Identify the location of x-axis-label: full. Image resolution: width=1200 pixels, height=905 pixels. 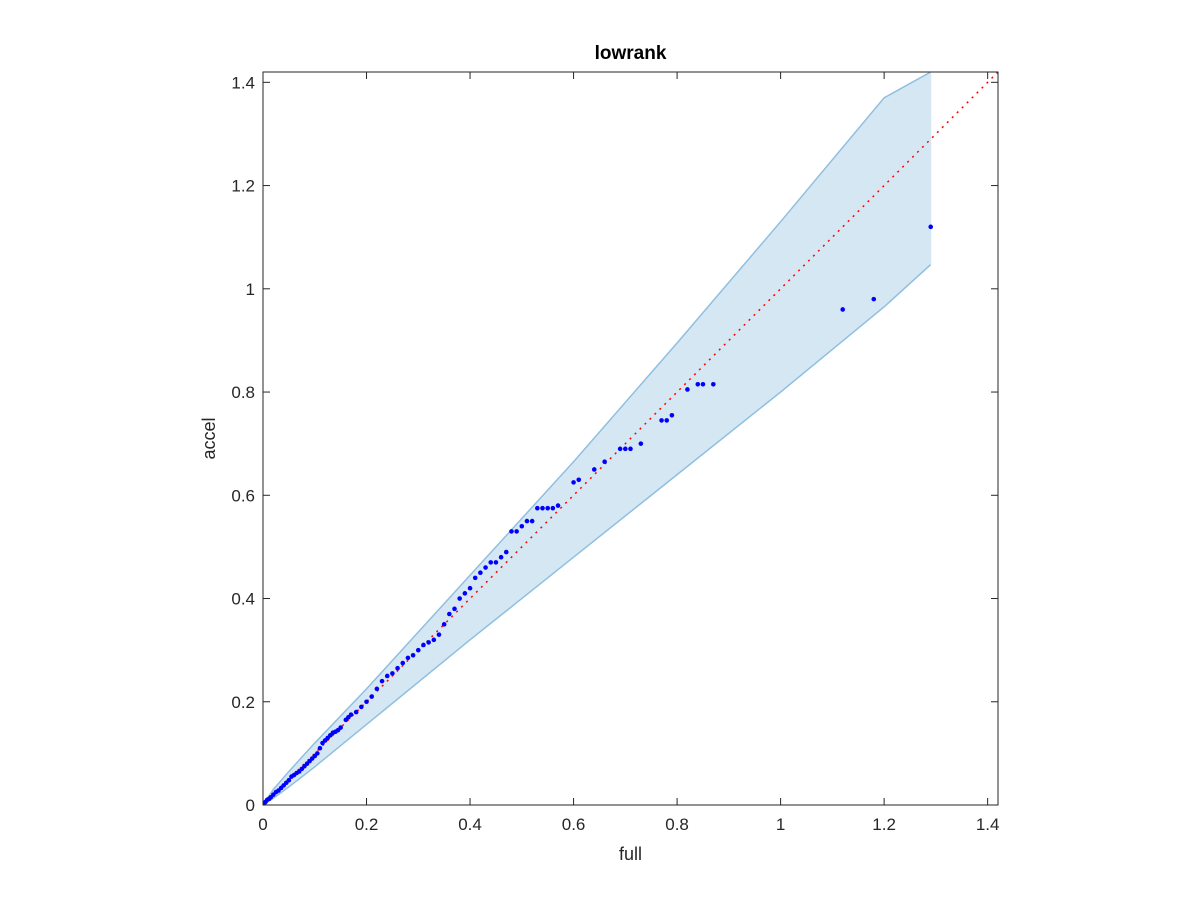
(630, 854).